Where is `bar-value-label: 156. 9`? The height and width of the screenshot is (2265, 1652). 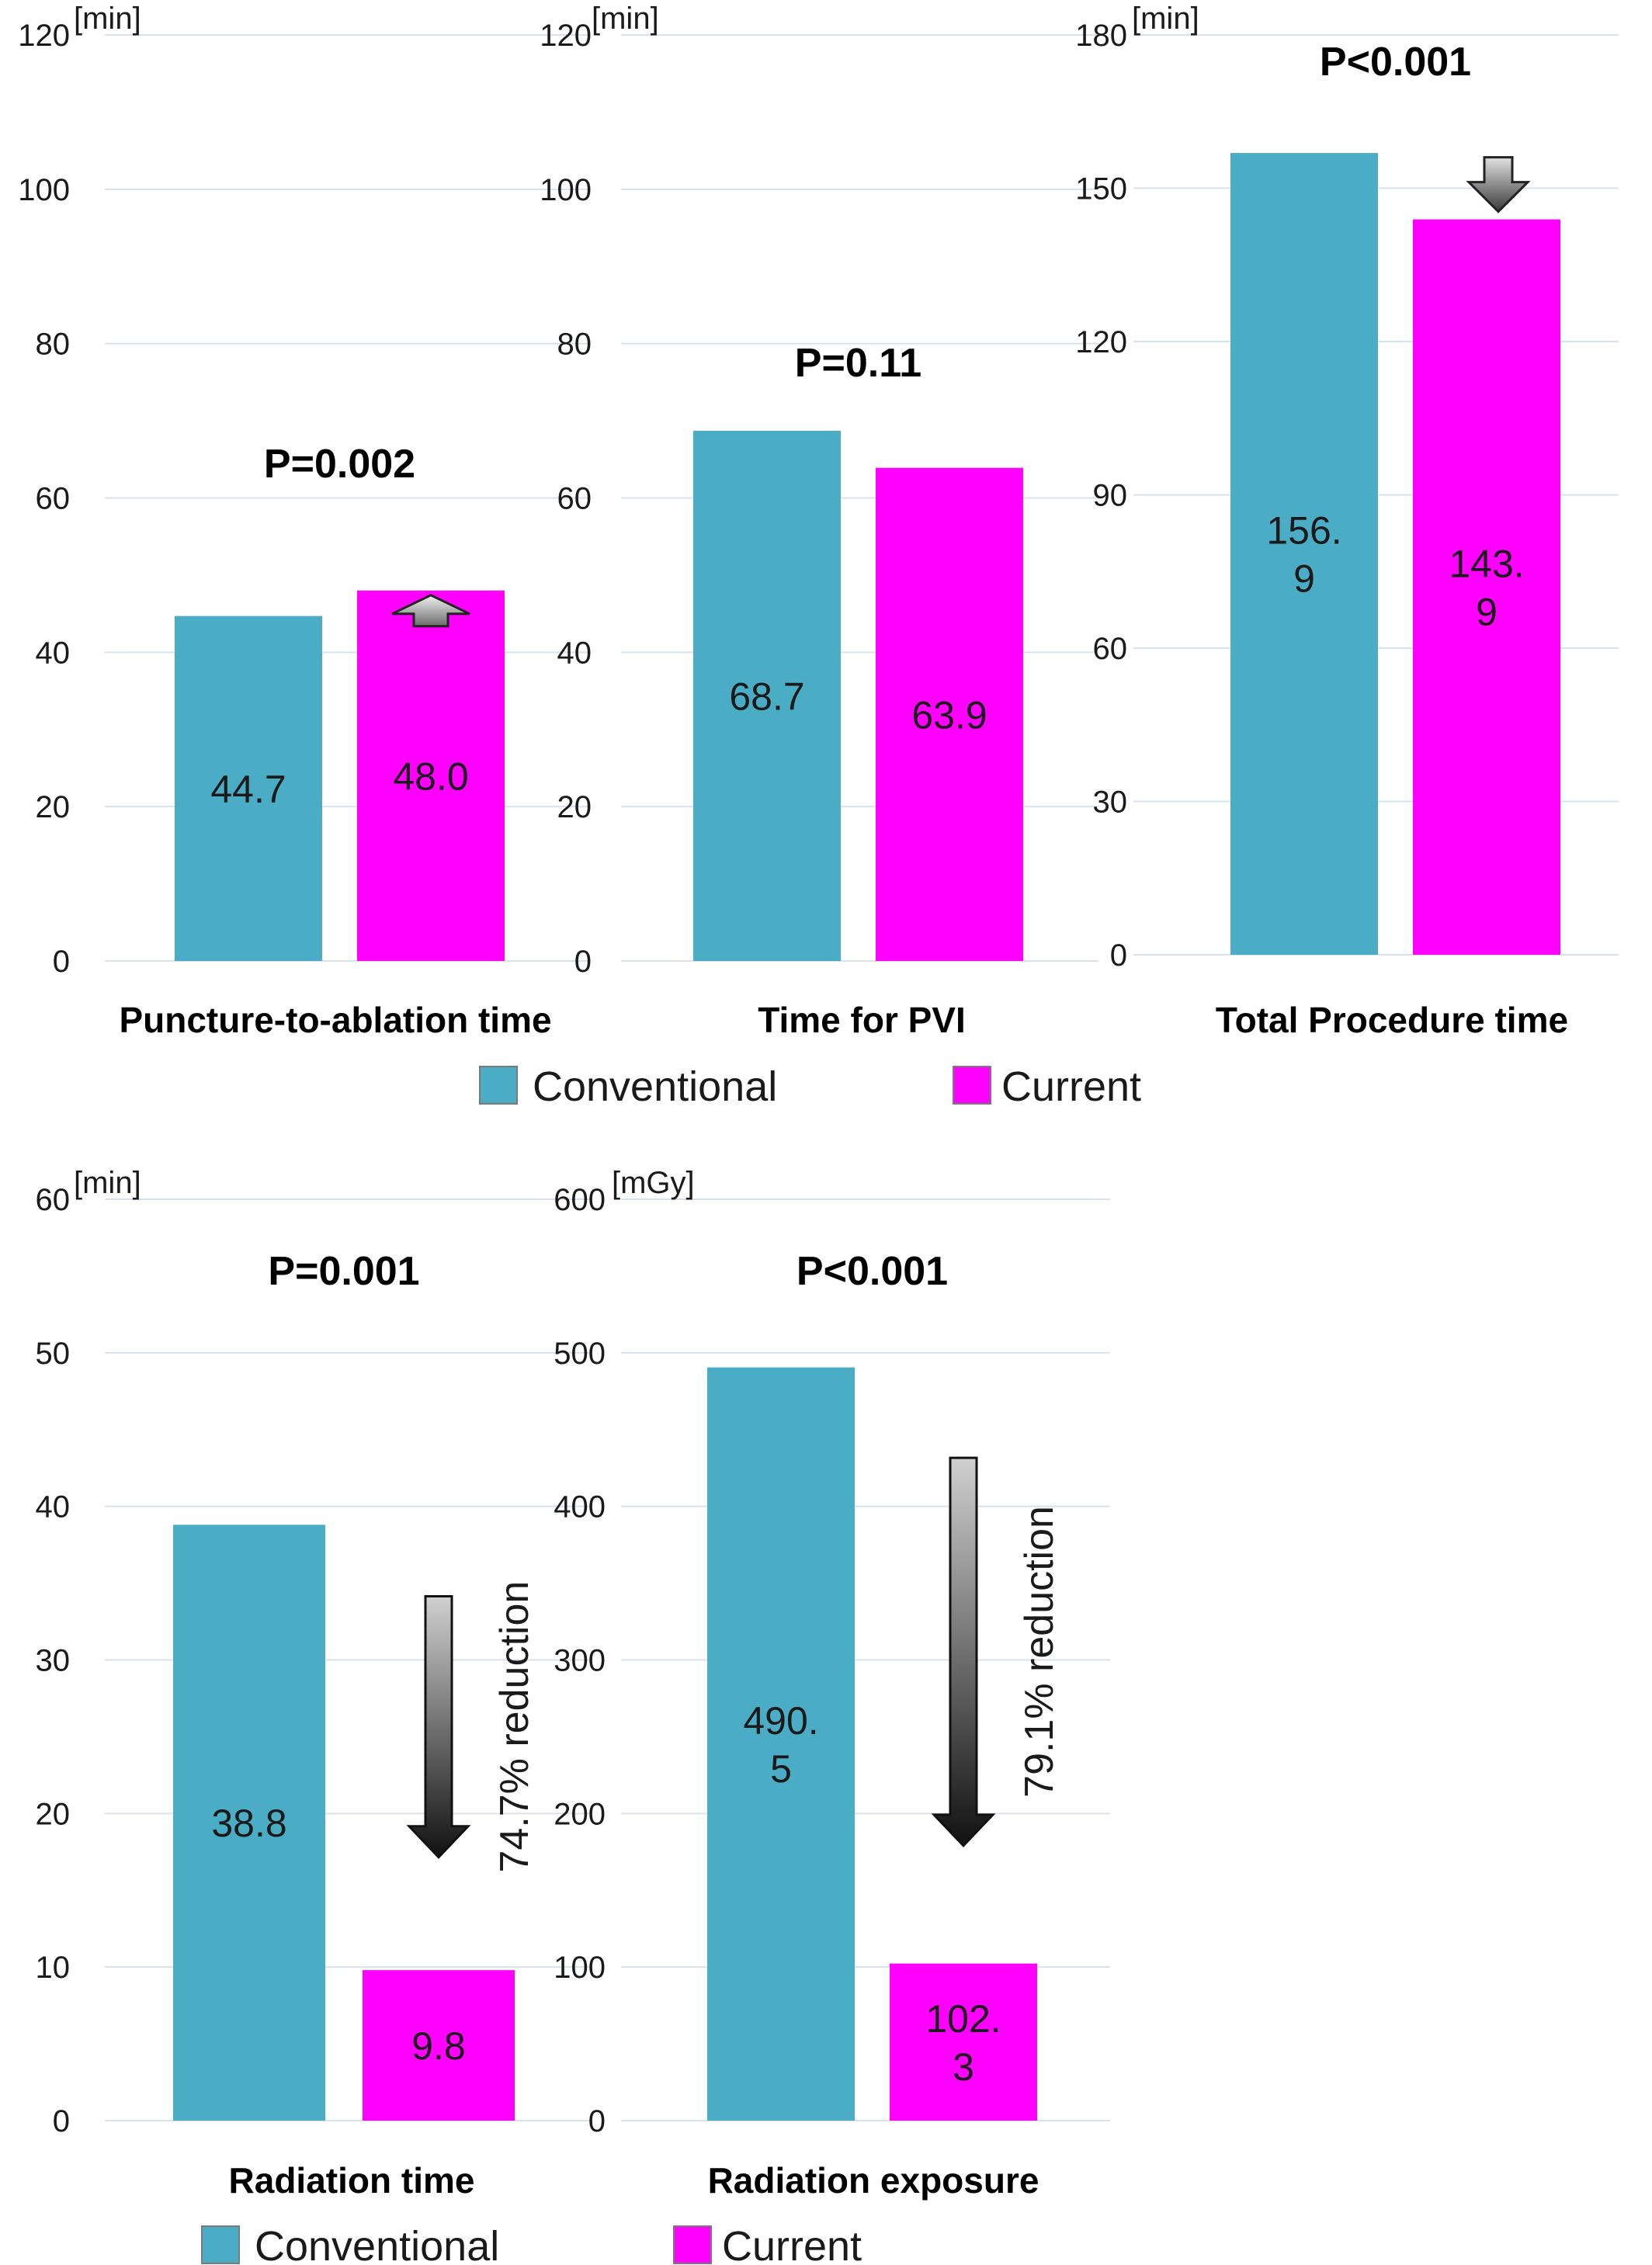
bar-value-label: 156. 9 is located at coordinates (1303, 555).